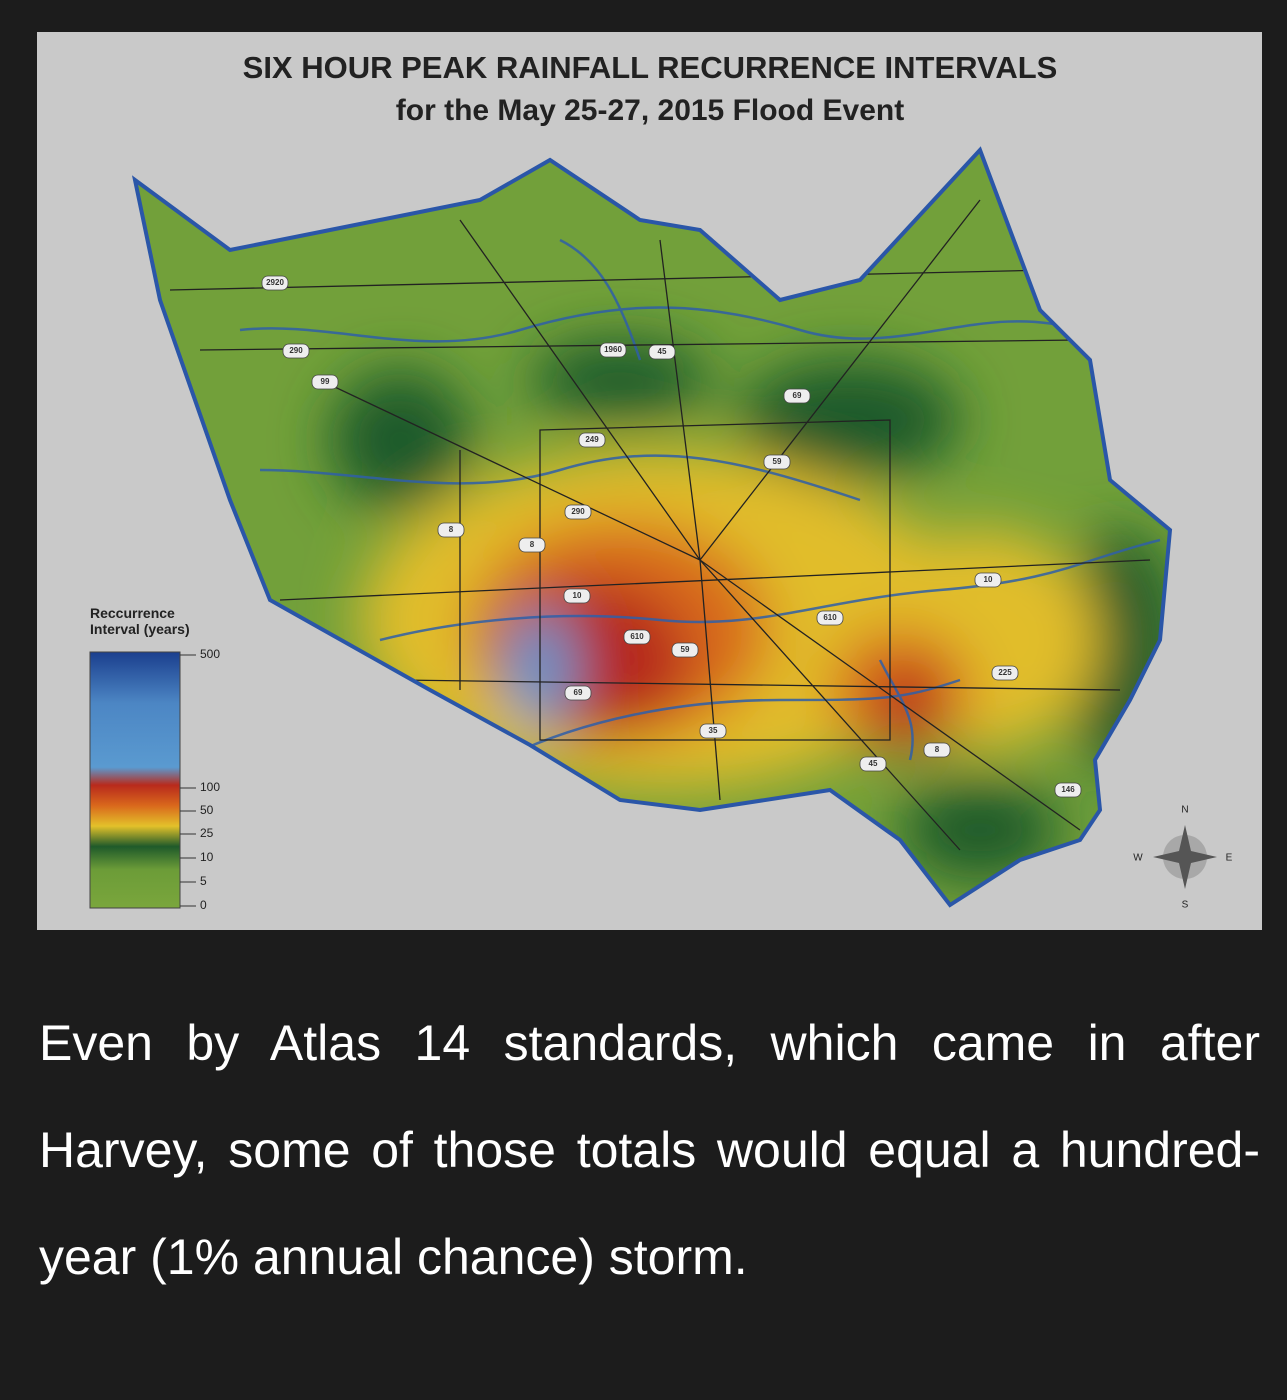 Image resolution: width=1287 pixels, height=1400 pixels. What do you see at coordinates (210, 787) in the screenshot?
I see `legend-tick-label: 100` at bounding box center [210, 787].